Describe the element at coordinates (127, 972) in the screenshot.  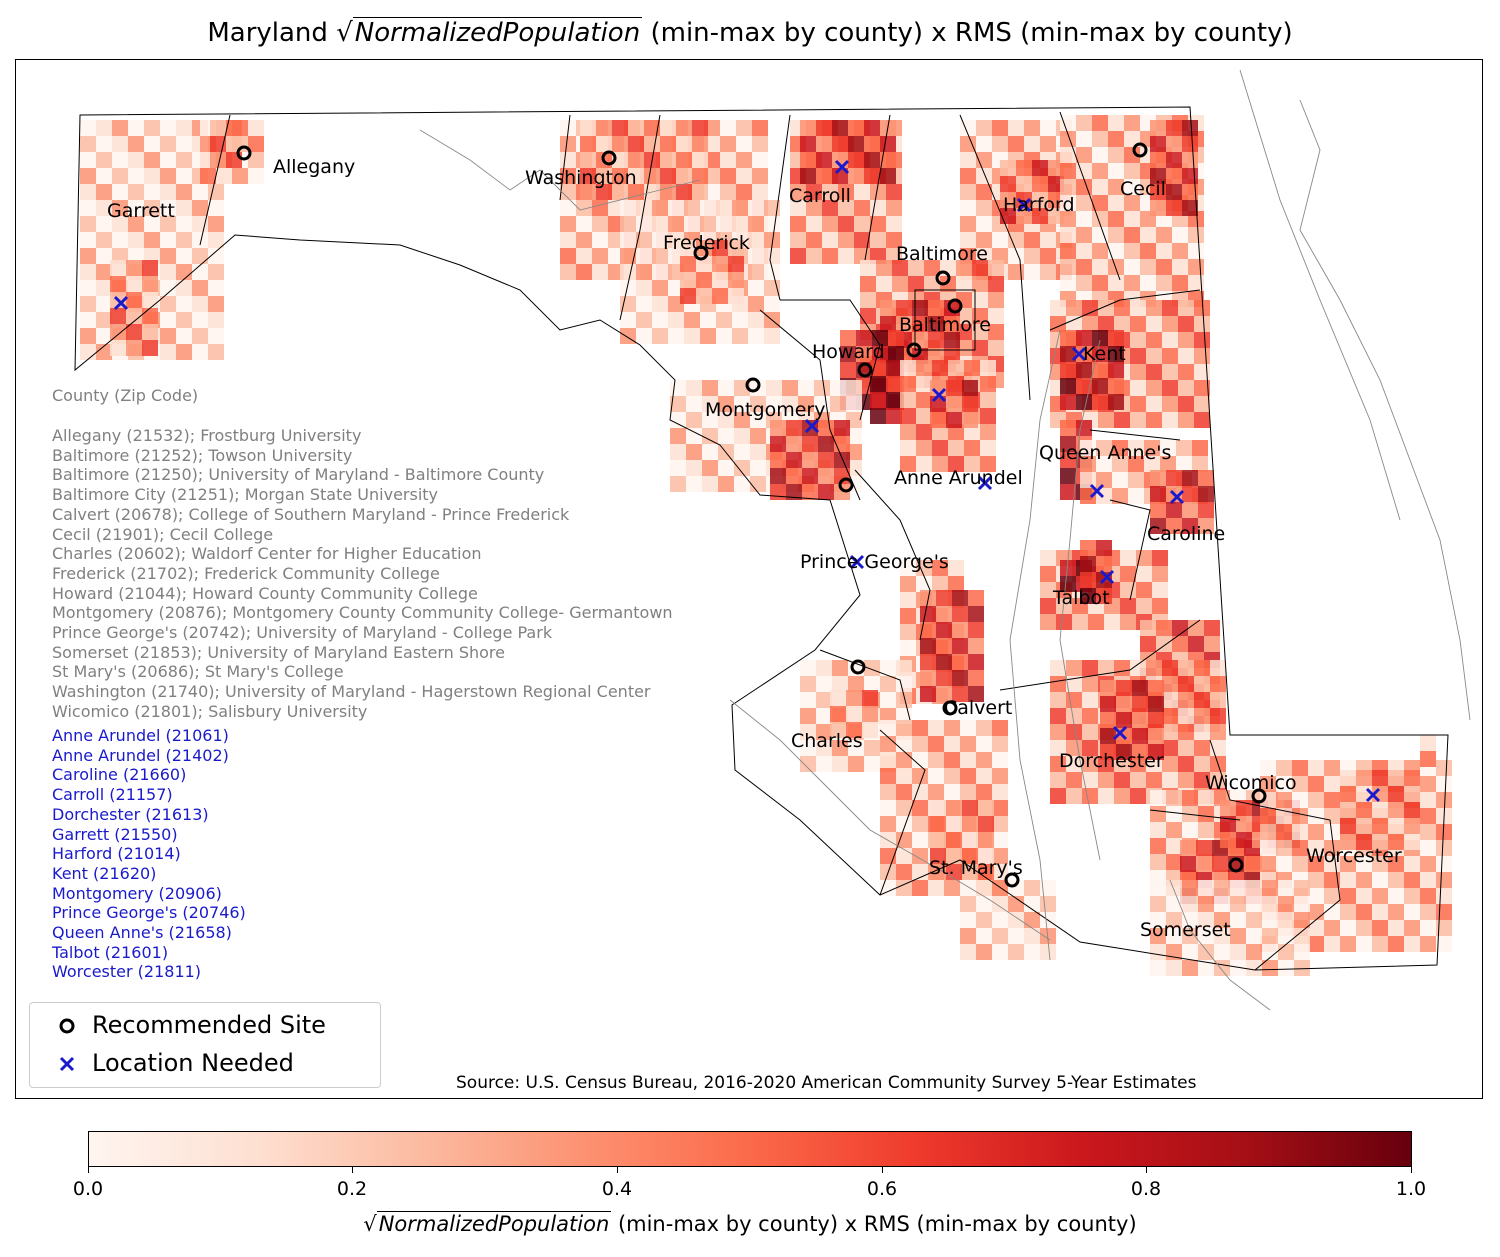
I see `location-needed-item: Worcester (21811)` at that location.